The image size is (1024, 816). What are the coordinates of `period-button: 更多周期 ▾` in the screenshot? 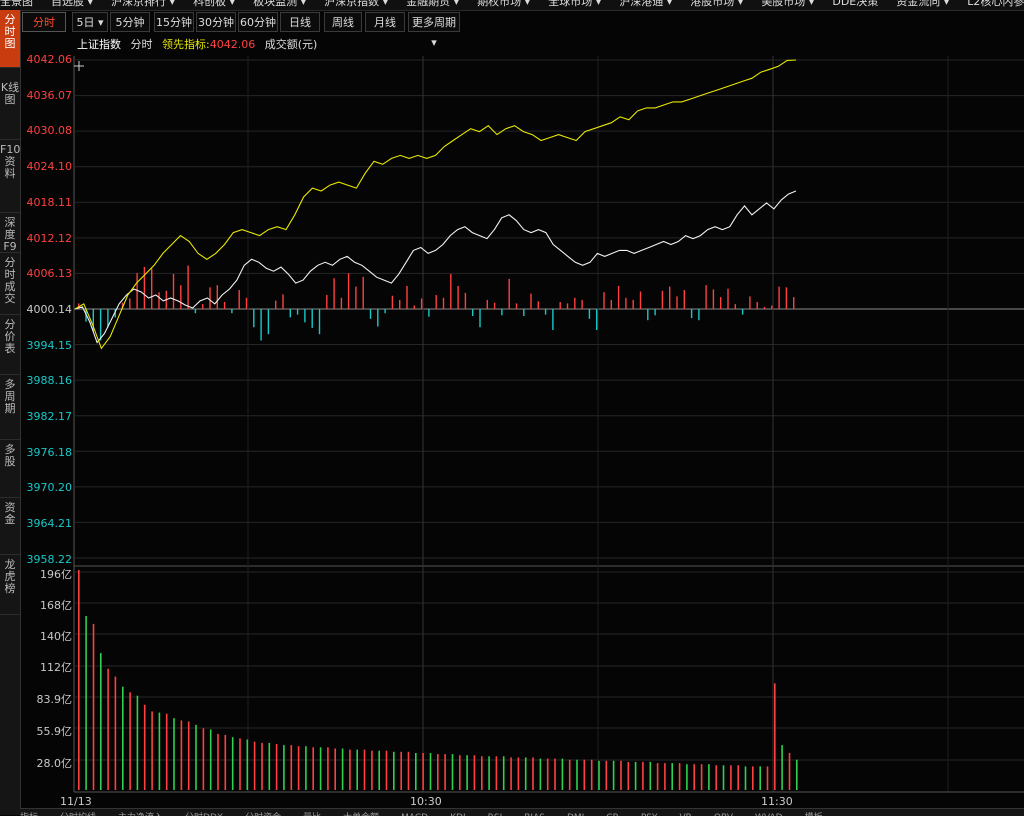 It's located at (434, 30).